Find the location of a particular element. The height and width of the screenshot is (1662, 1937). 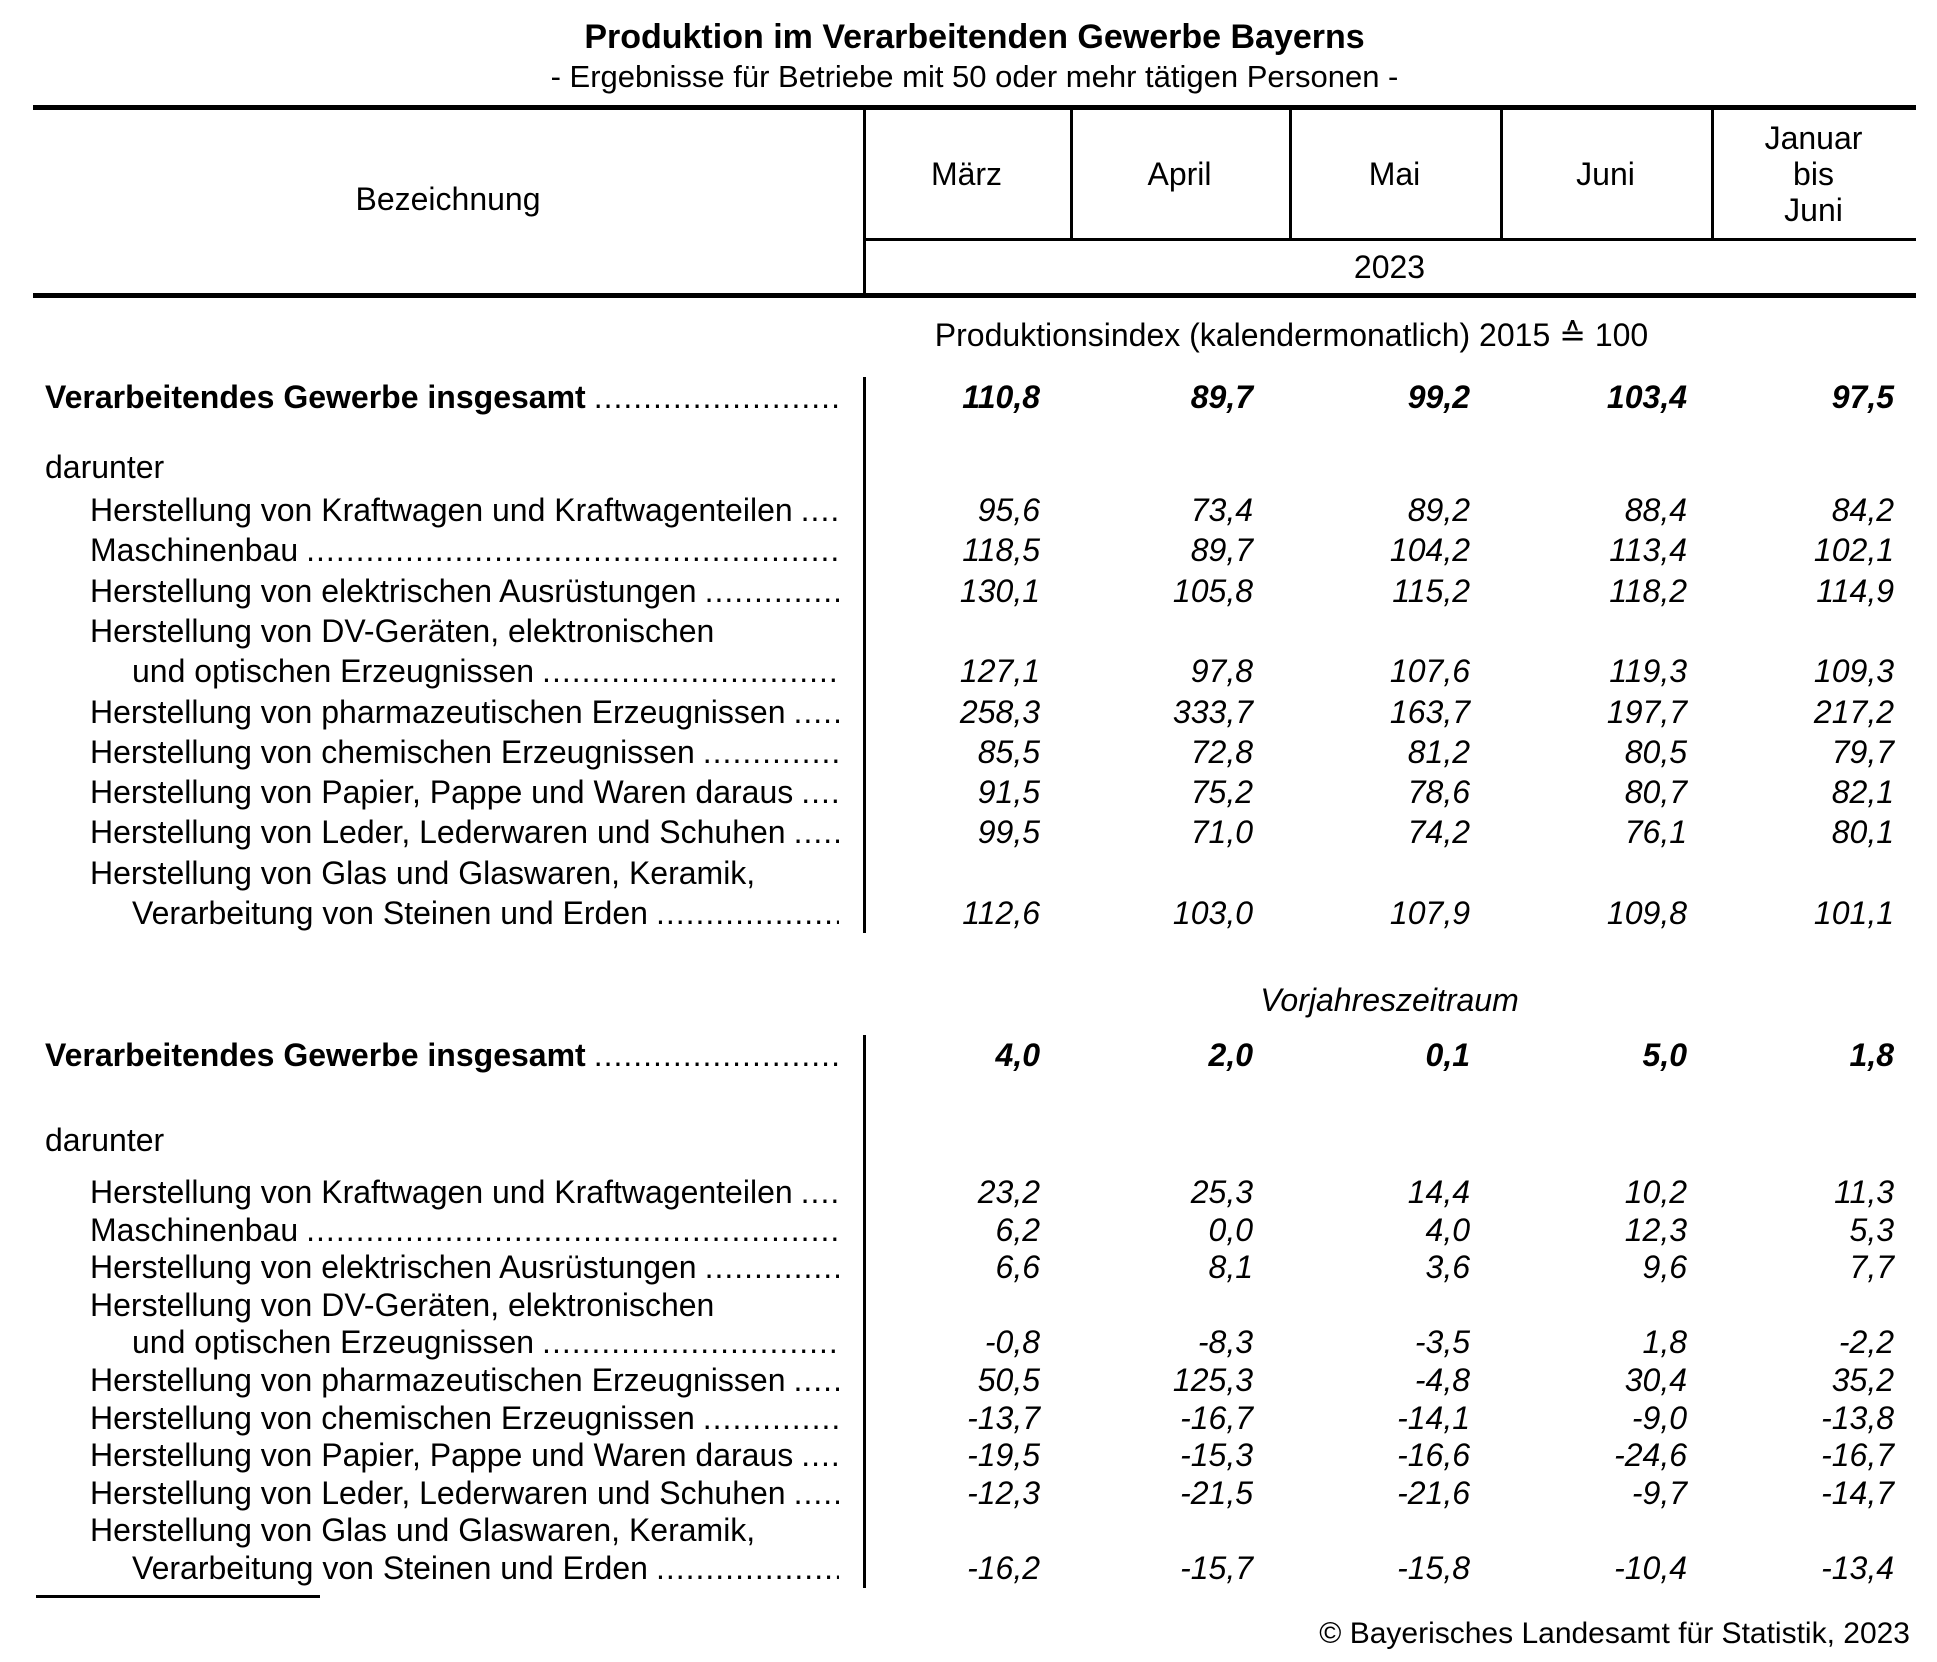

row-label-text: Herstellung von chemischen Erzeugnissen is located at coordinates (392, 1417).